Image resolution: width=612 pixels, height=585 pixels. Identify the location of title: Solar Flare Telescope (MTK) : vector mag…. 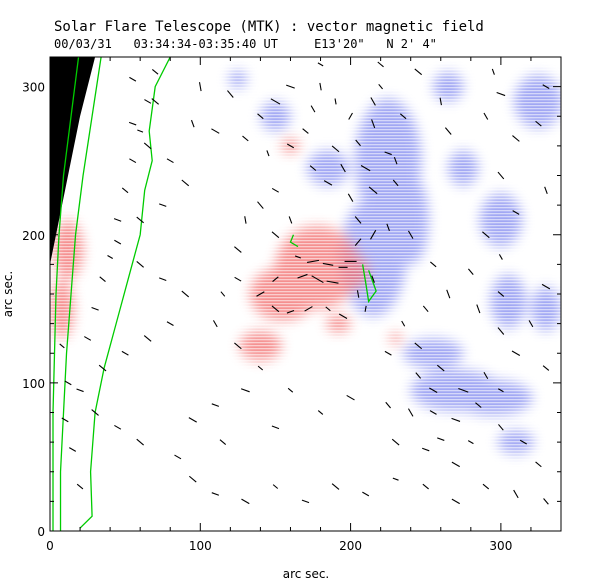
(269, 27).